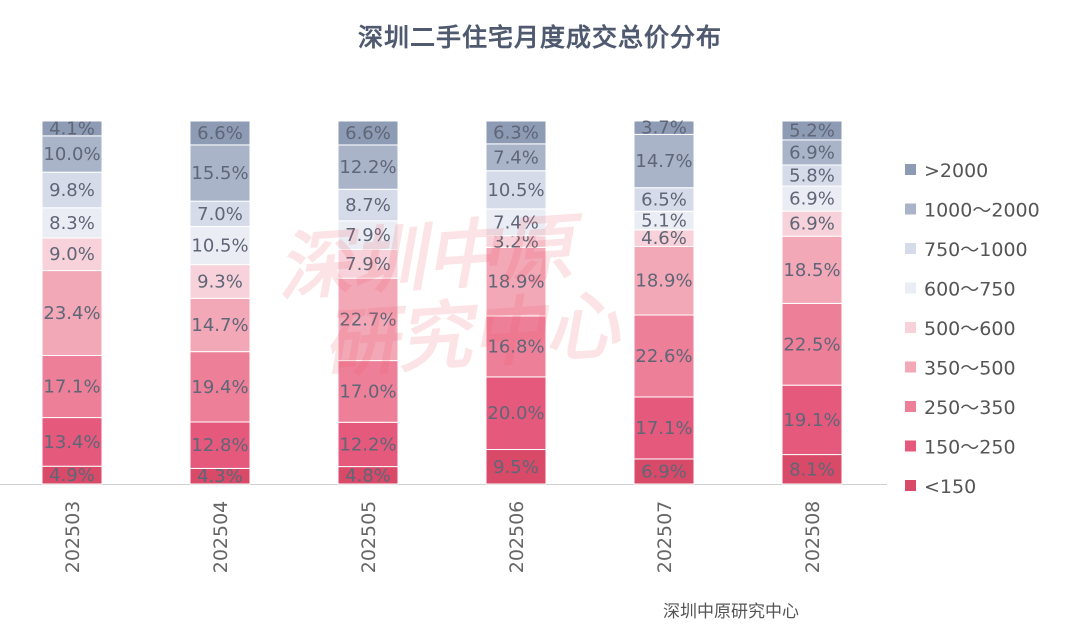  I want to click on data-label-202508-0: 8.1%, so click(812, 469).